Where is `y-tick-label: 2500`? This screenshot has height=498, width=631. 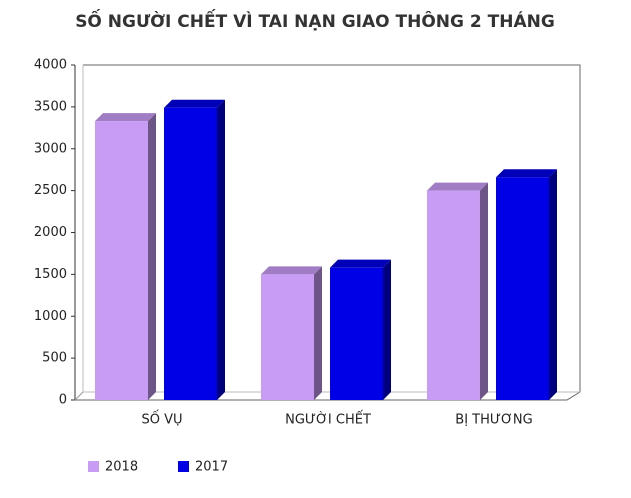 y-tick-label: 2500 is located at coordinates (50, 190).